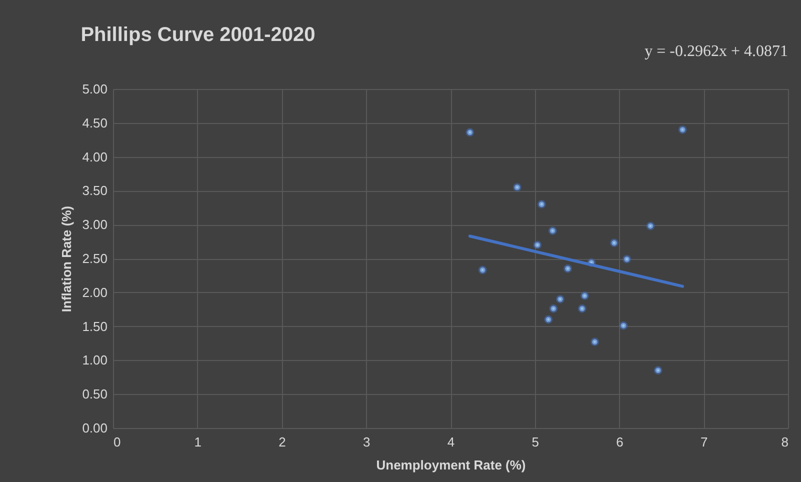 This screenshot has width=801, height=482. I want to click on x-tick-label: 3, so click(366, 442).